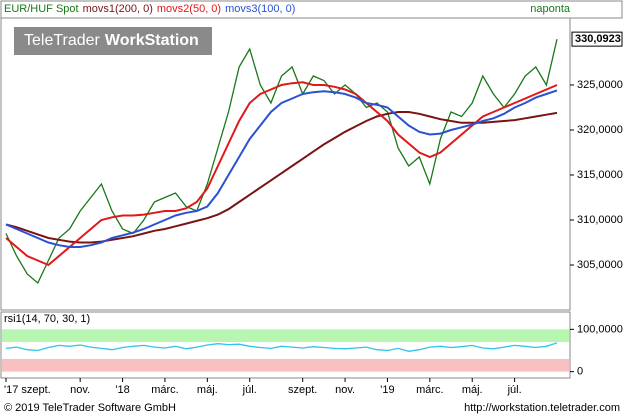 This screenshot has width=624, height=417. I want to click on series-line, so click(281, 347).